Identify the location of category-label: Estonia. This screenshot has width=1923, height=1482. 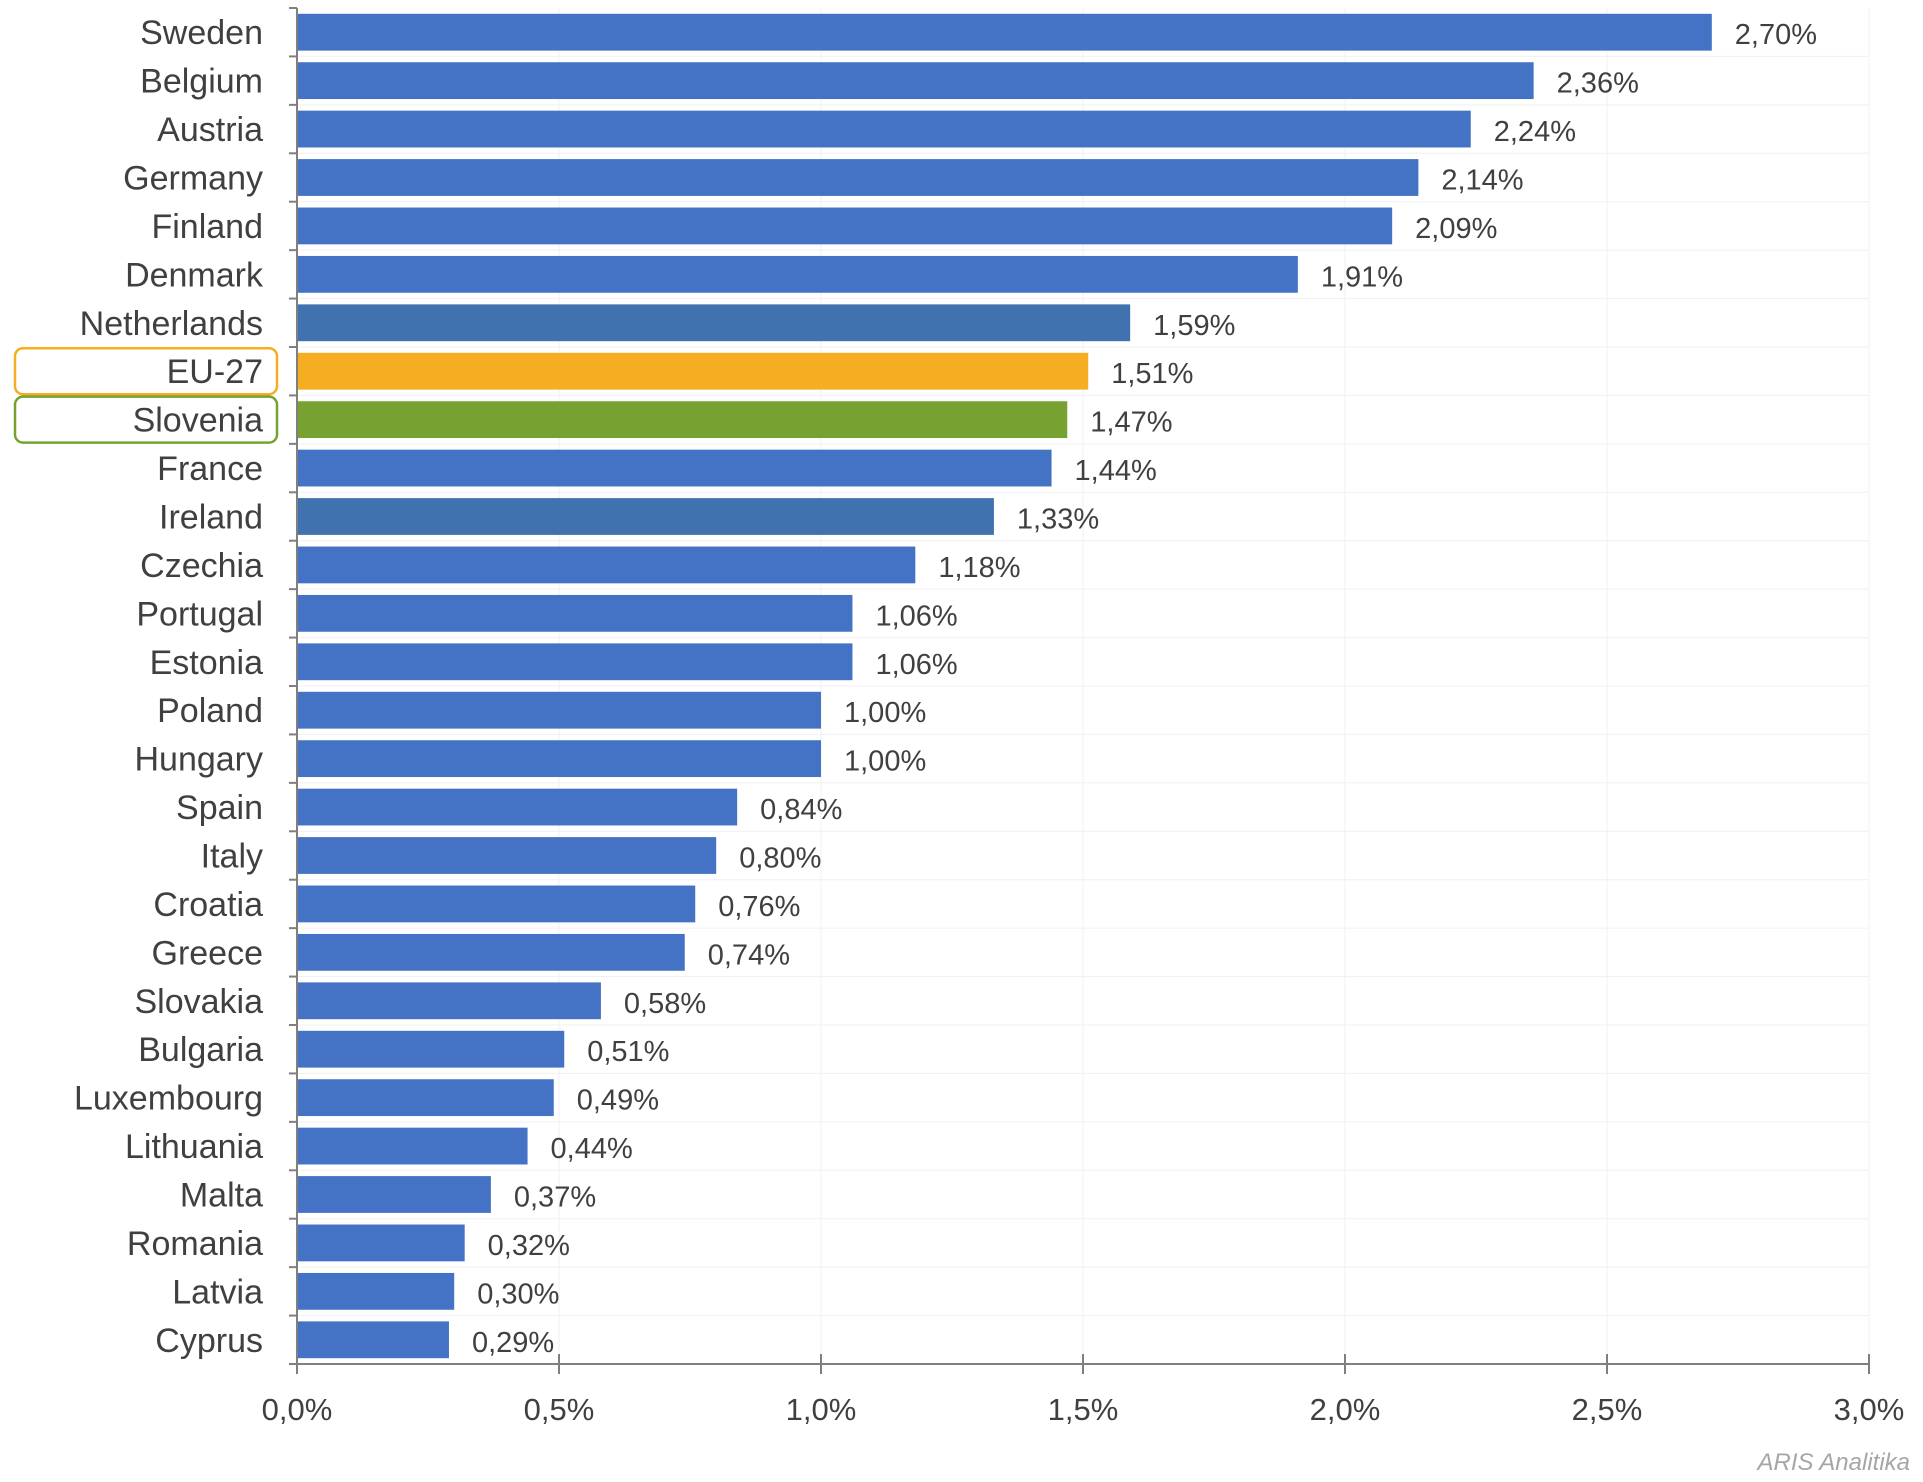
(206, 663).